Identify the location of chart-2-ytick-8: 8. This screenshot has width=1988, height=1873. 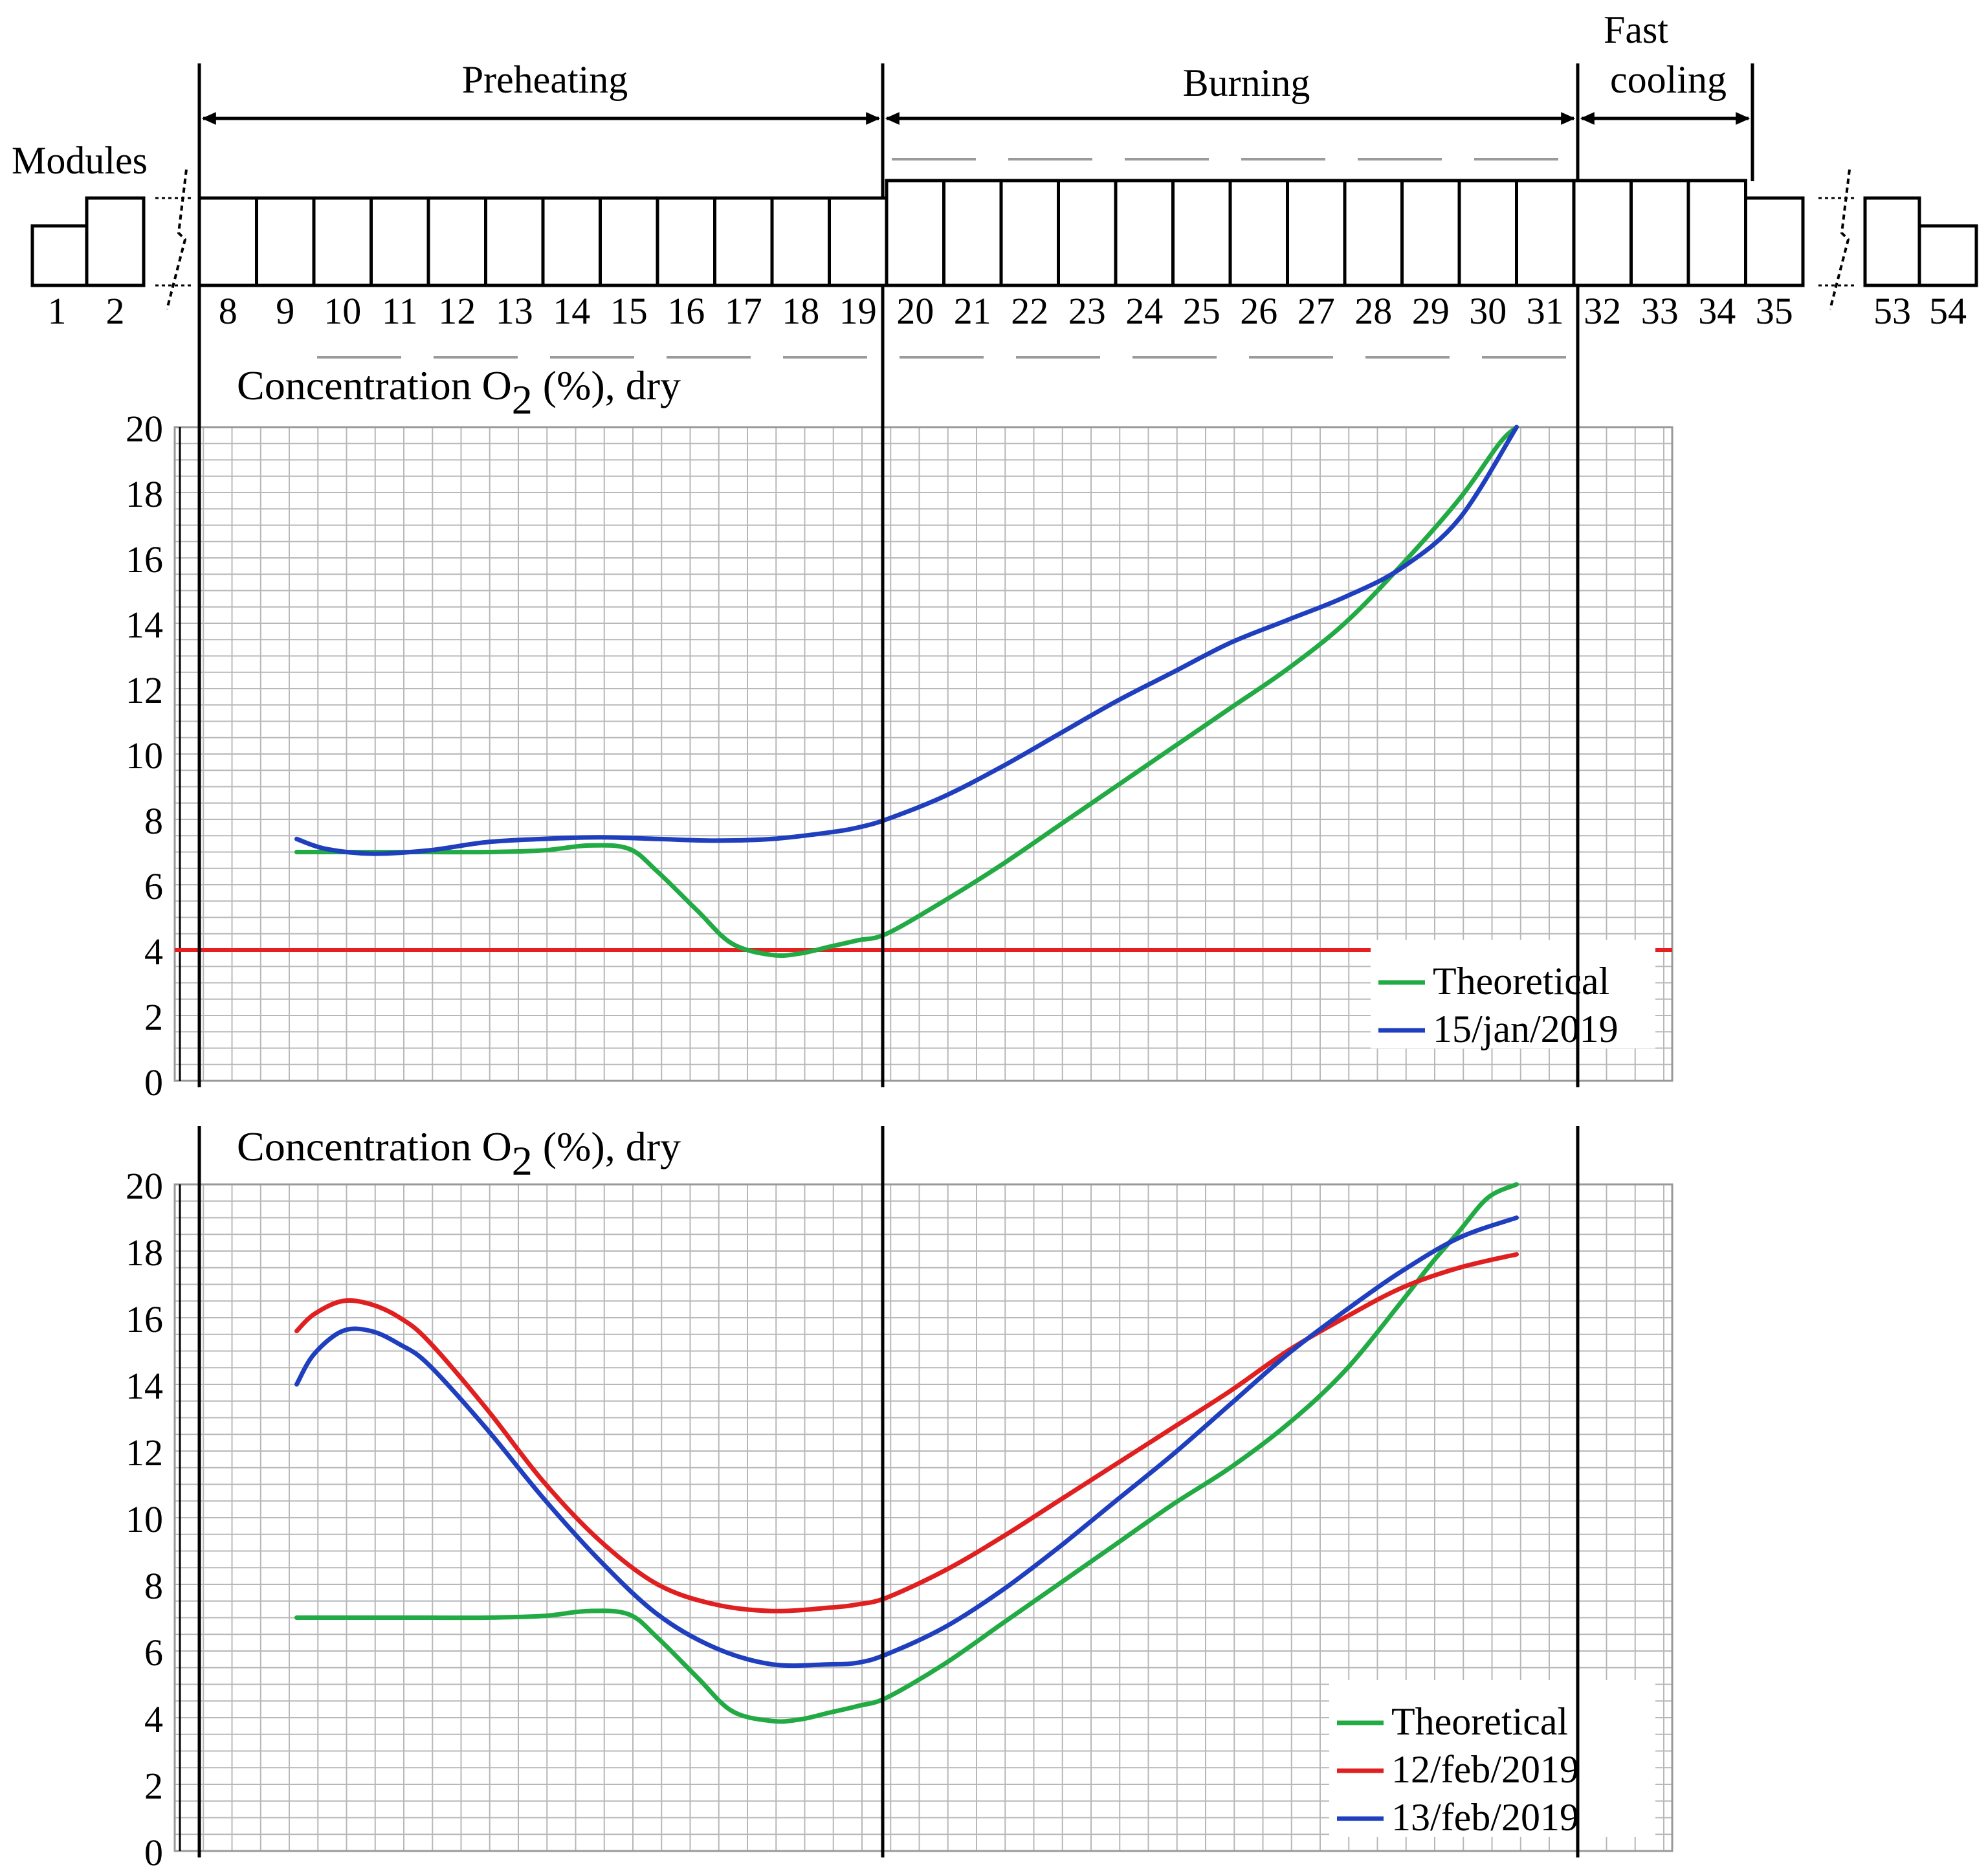
(153, 1586).